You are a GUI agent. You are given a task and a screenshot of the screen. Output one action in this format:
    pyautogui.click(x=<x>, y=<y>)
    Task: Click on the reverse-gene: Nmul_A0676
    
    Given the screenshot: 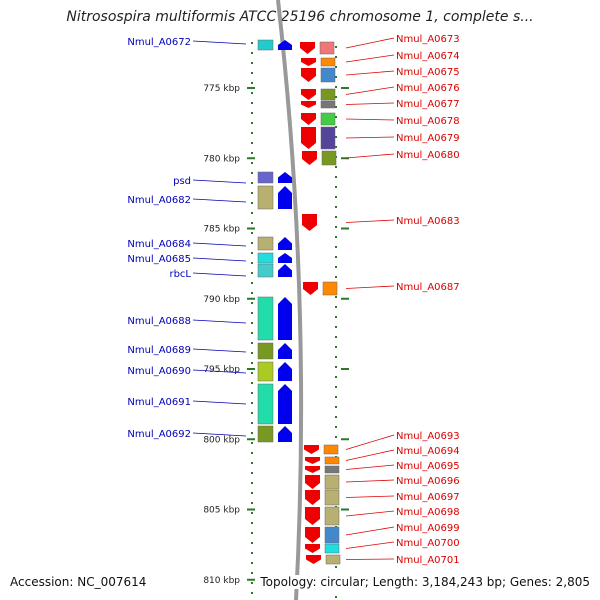 What is the action you would take?
    pyautogui.click(x=380, y=92)
    